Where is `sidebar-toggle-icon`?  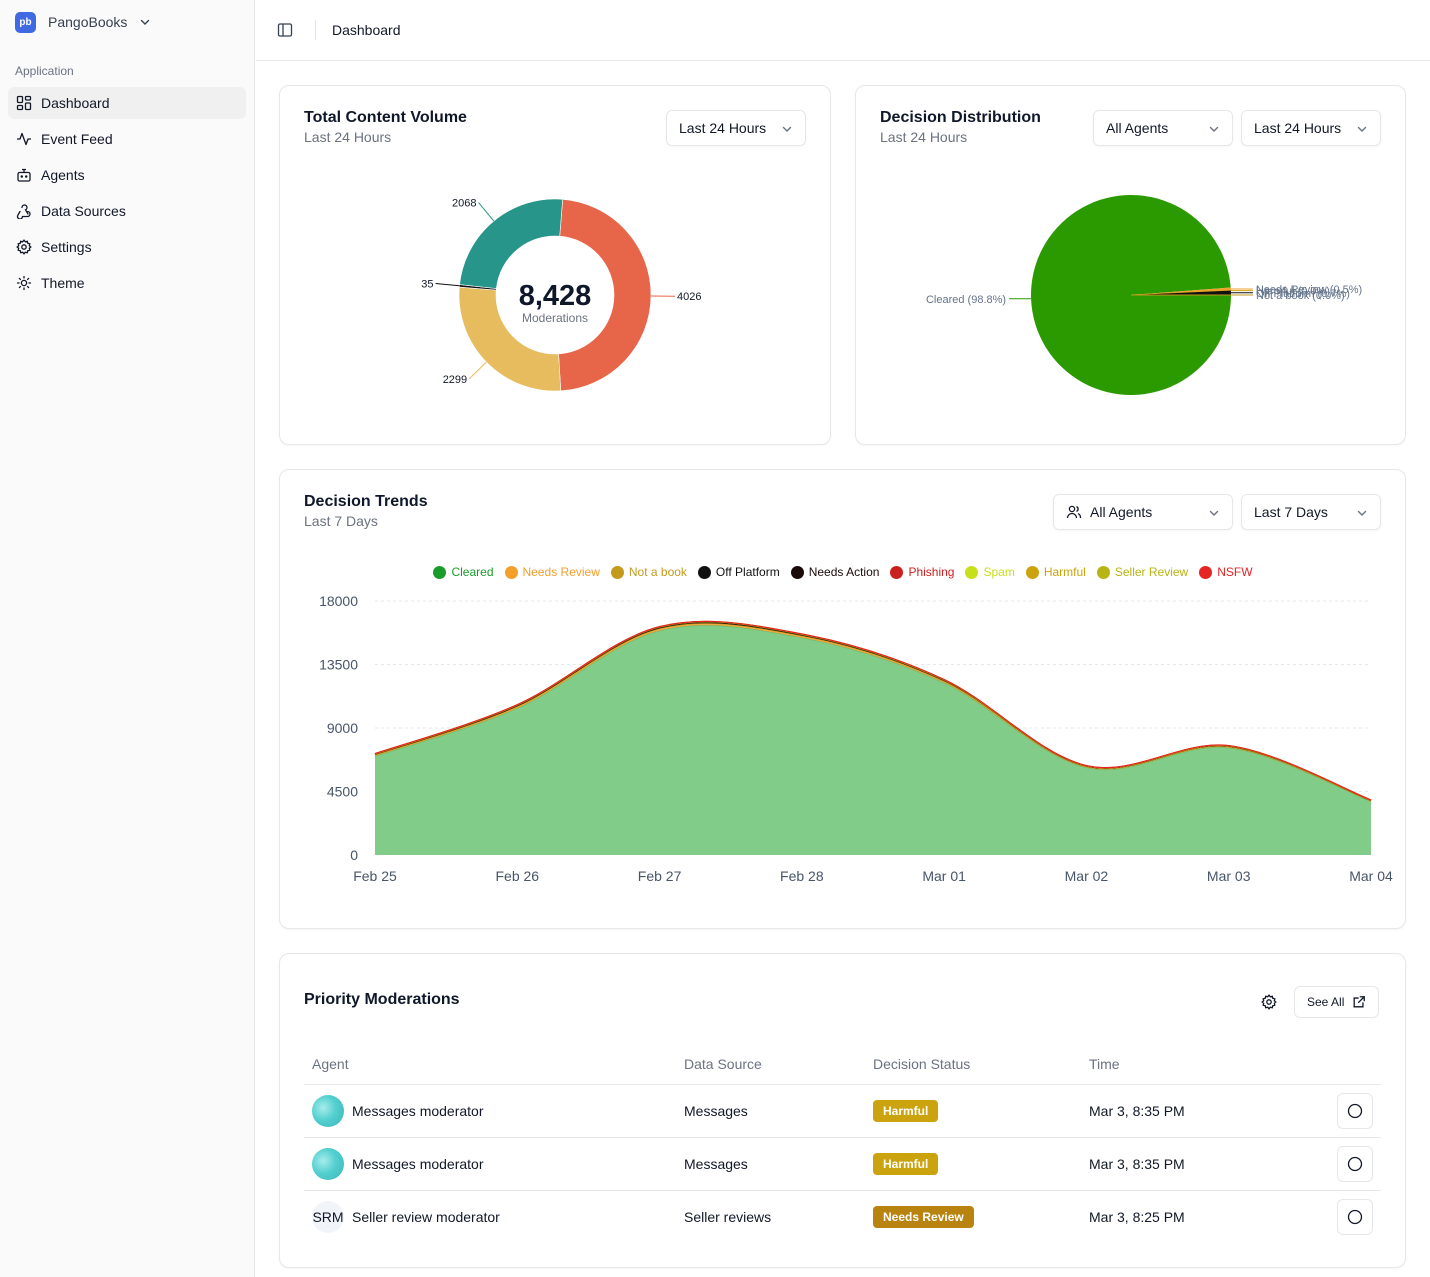 sidebar-toggle-icon is located at coordinates (285, 30).